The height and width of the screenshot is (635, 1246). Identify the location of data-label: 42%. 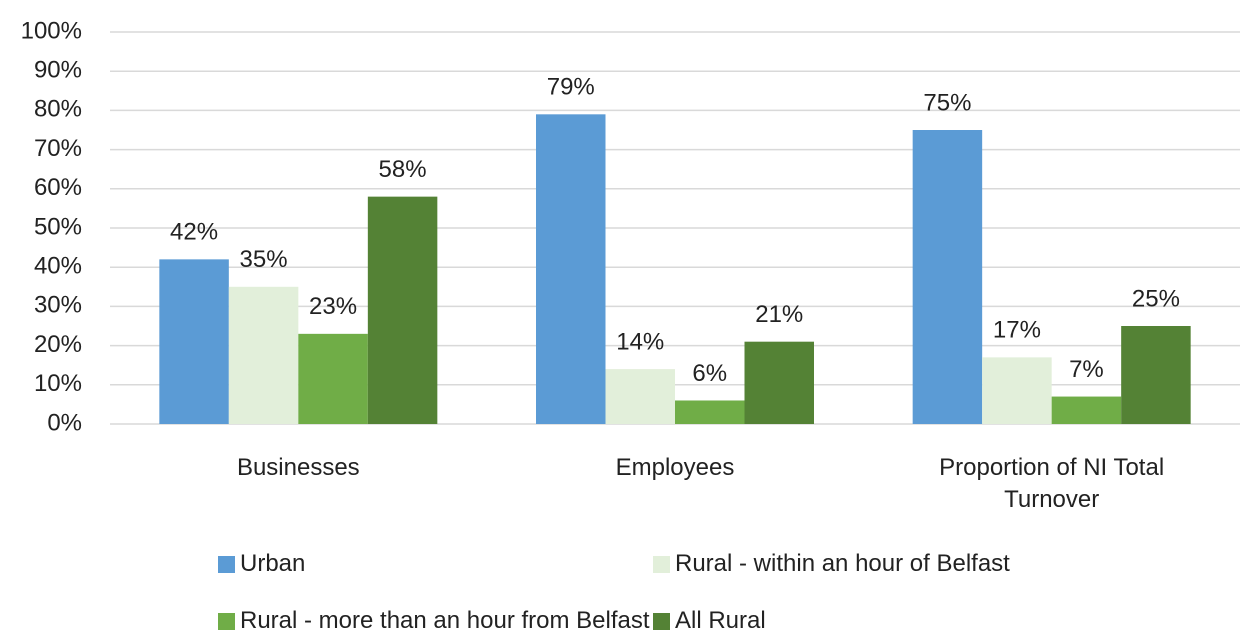
(194, 232).